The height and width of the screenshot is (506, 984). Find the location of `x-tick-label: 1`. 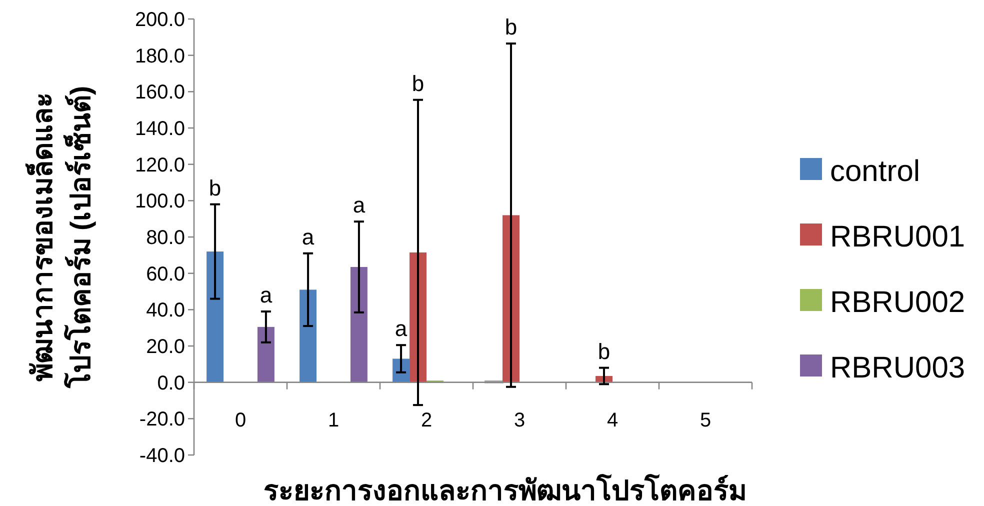

x-tick-label: 1 is located at coordinates (334, 420).